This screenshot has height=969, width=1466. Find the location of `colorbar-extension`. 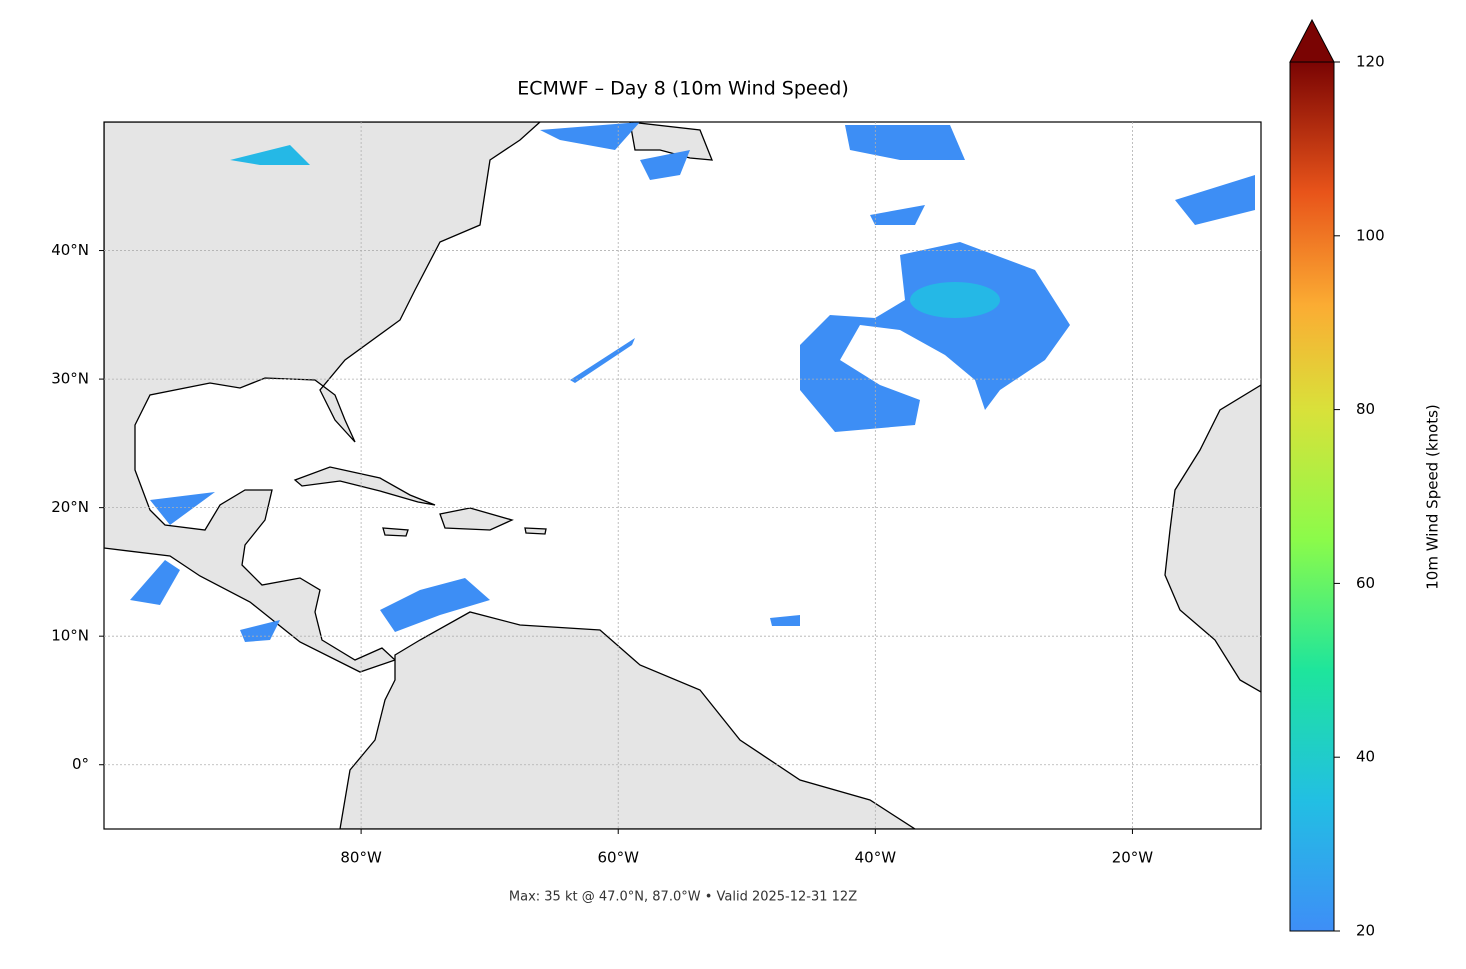

colorbar-extension is located at coordinates (1312, 40).